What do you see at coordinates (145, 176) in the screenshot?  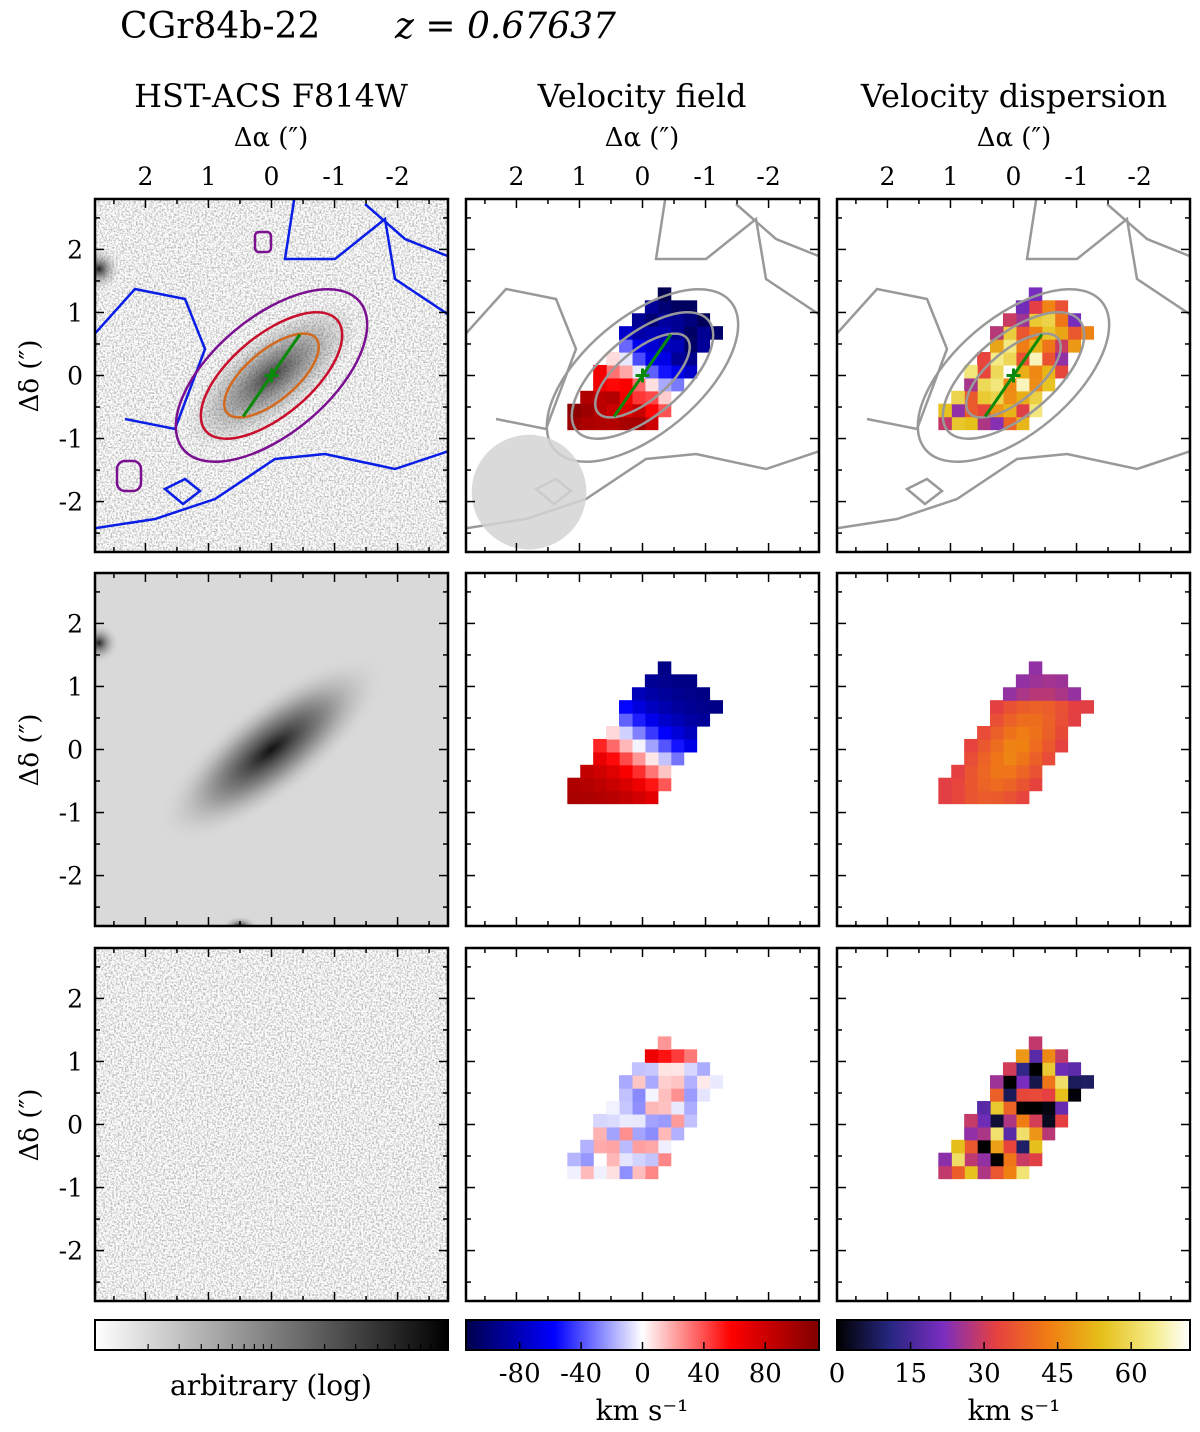 I see `x-tick-label: 2` at bounding box center [145, 176].